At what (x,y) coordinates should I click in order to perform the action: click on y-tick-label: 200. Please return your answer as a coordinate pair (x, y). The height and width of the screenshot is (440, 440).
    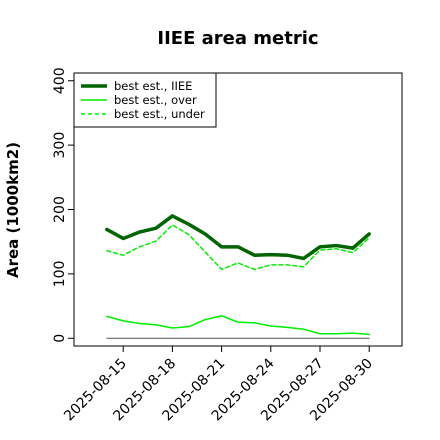
    Looking at the image, I should click on (60, 209).